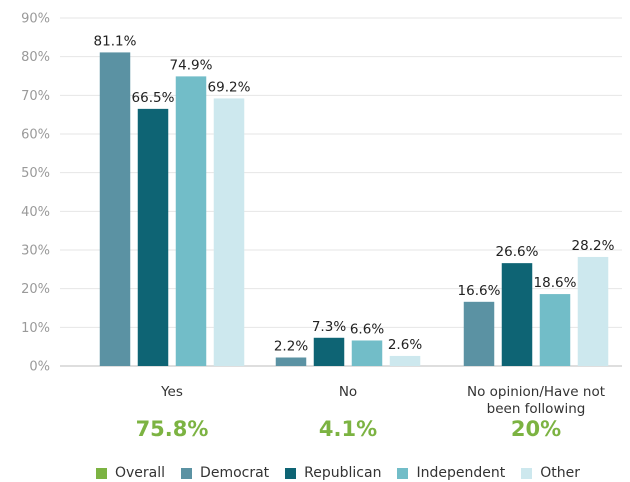  I want to click on data-label-yes-other: 69.2%, so click(229, 87).